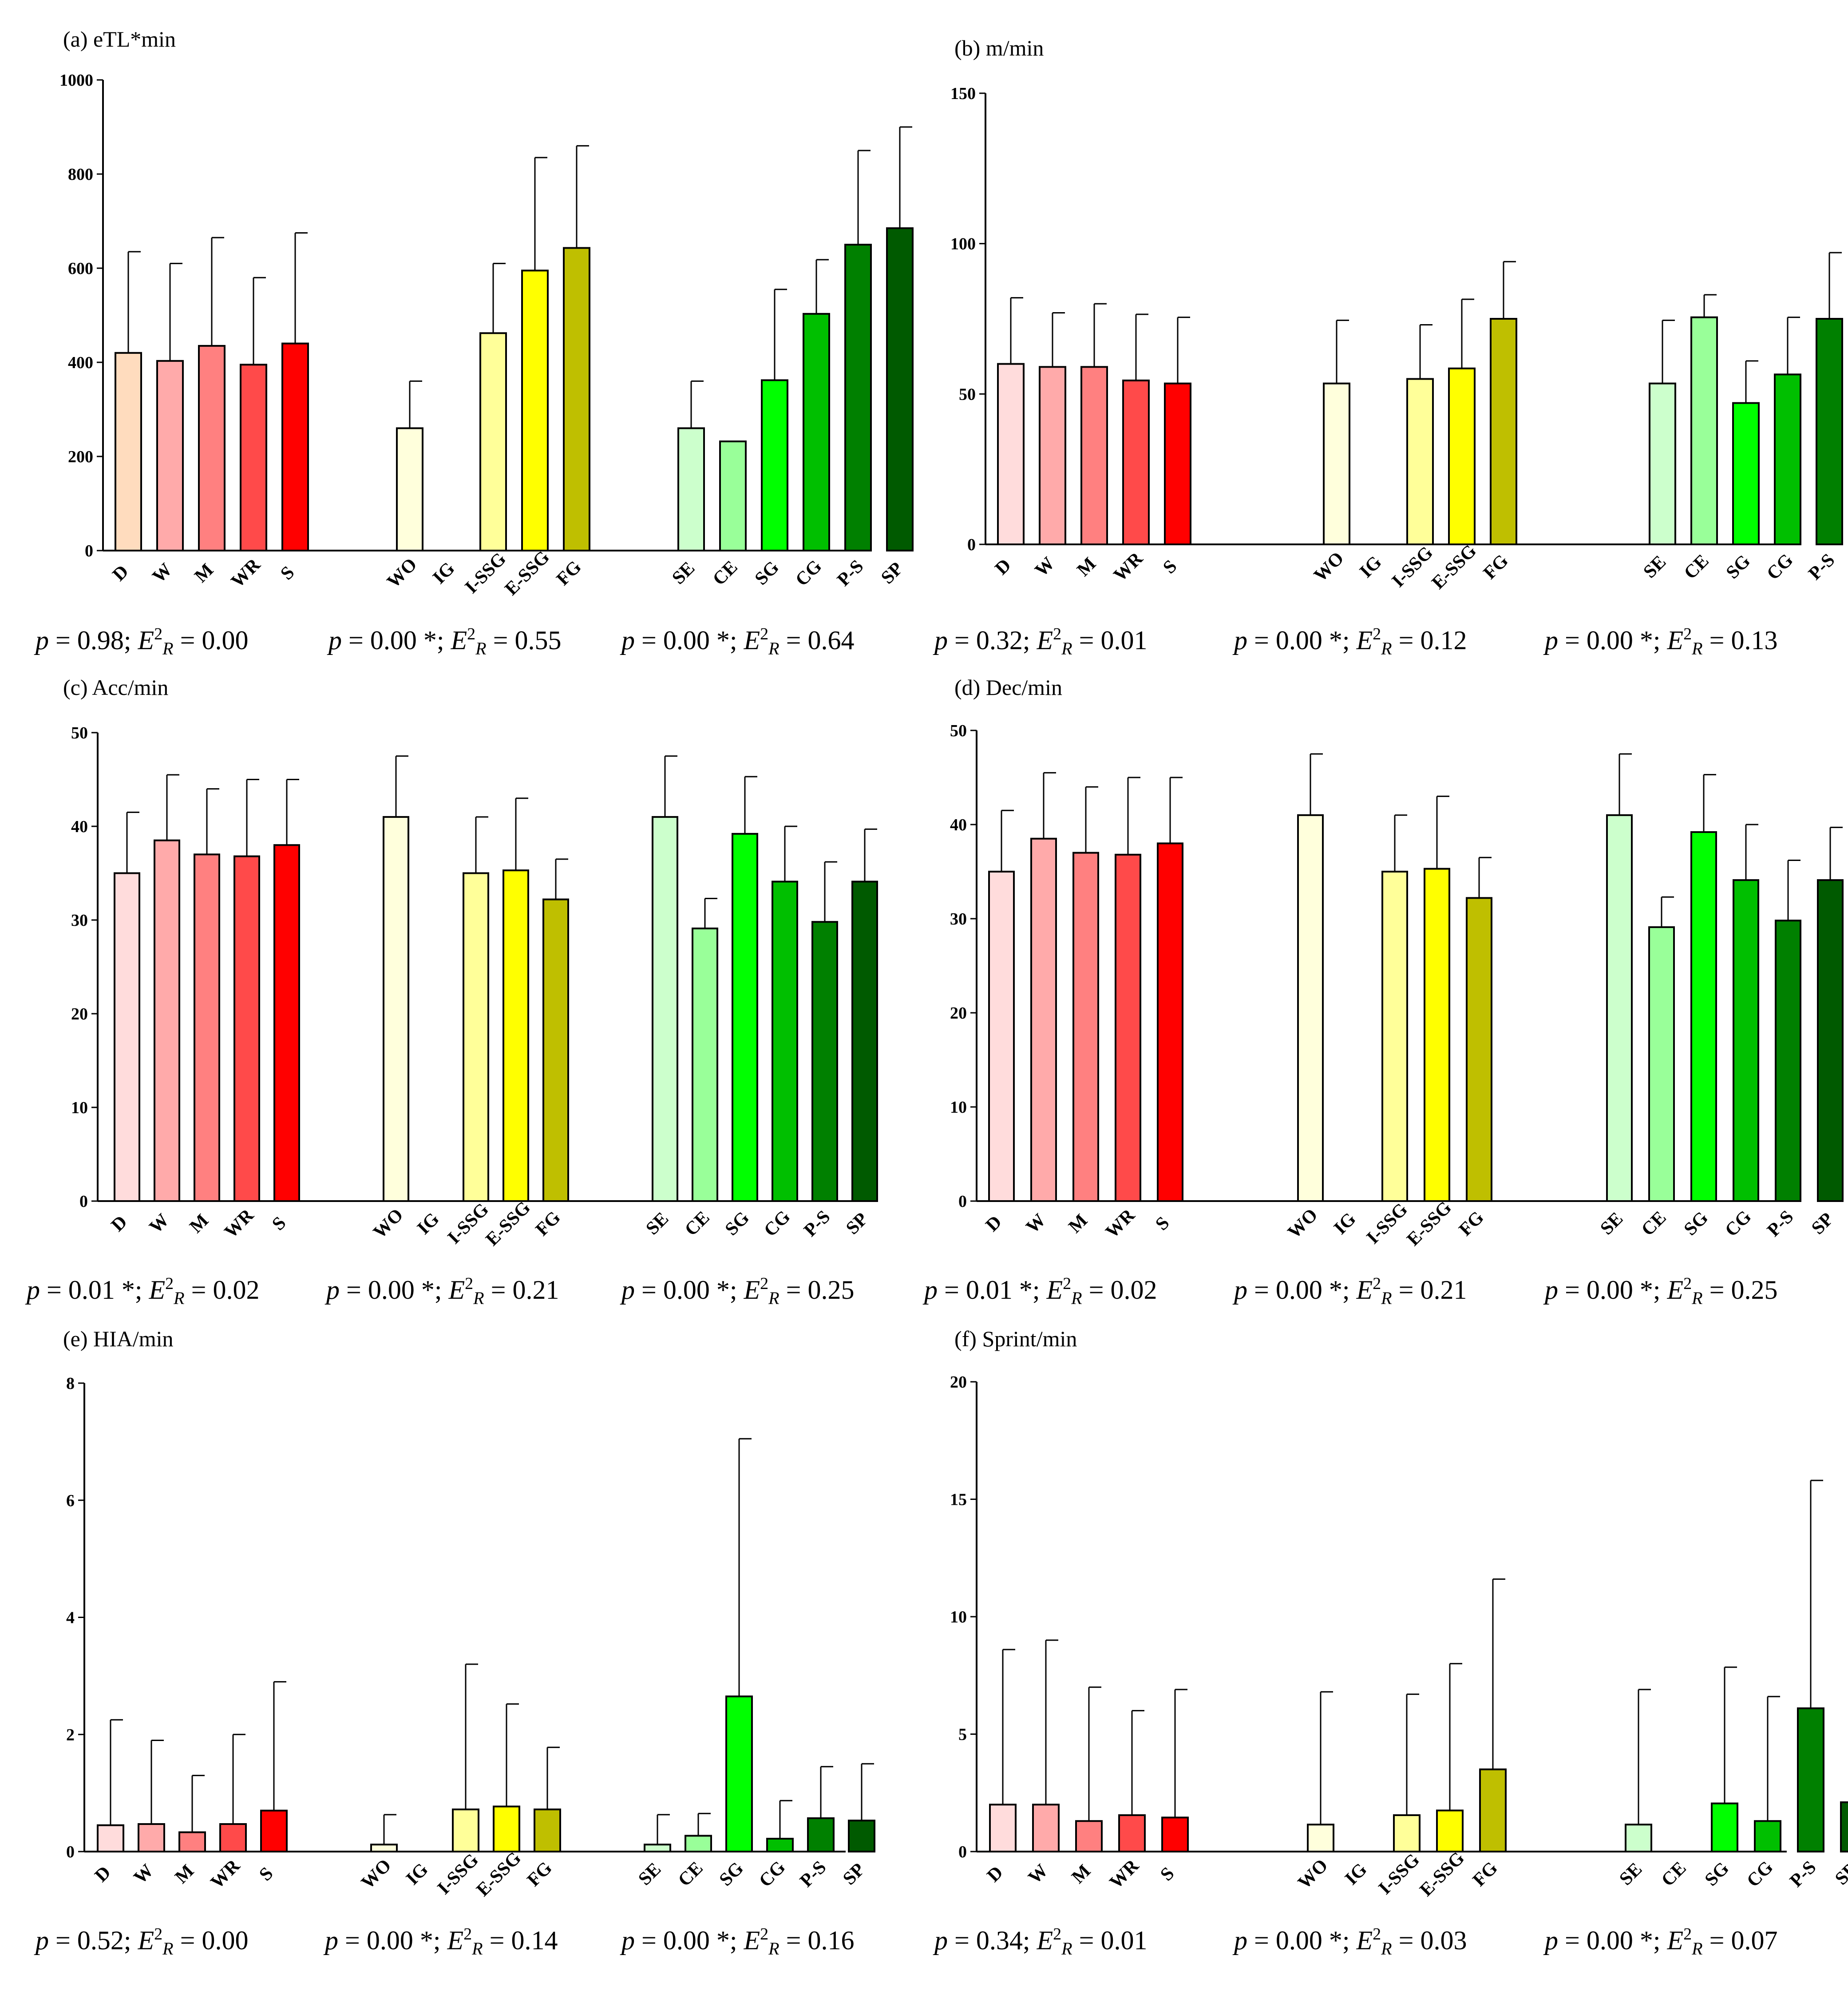 The height and width of the screenshot is (1991, 1848). Describe the element at coordinates (1349, 641) in the screenshot. I see `stat-text: p = 0.00 *; E2R = 0.12` at that location.